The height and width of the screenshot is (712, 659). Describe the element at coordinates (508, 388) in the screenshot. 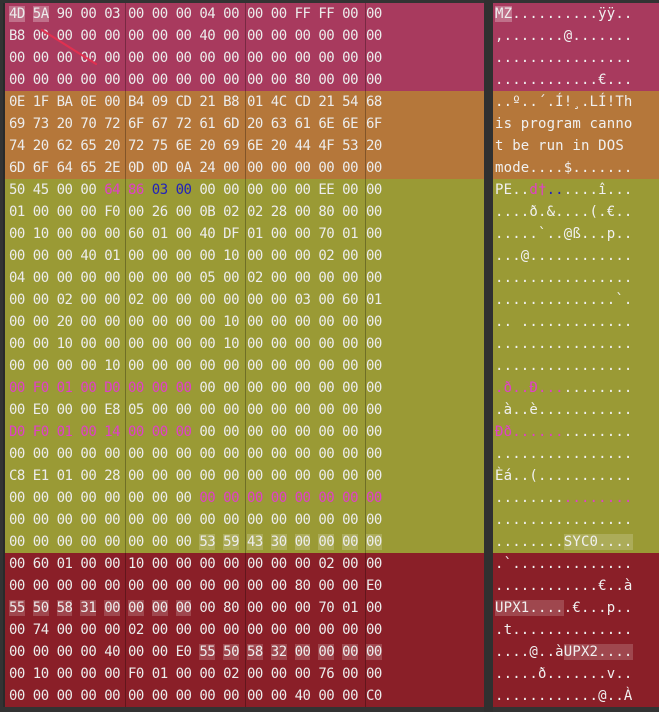

I see `ascii-char: ð` at that location.